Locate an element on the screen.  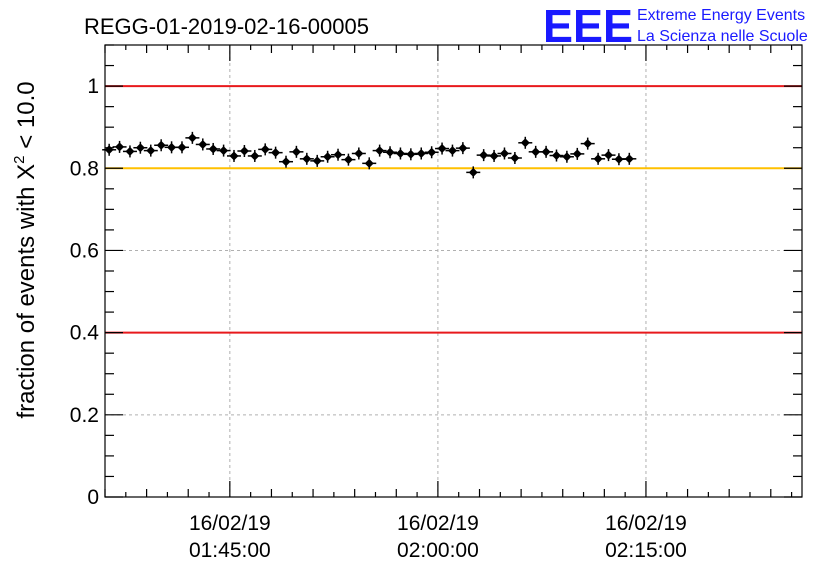
x-tick-time: 02:15:00 is located at coordinates (646, 550).